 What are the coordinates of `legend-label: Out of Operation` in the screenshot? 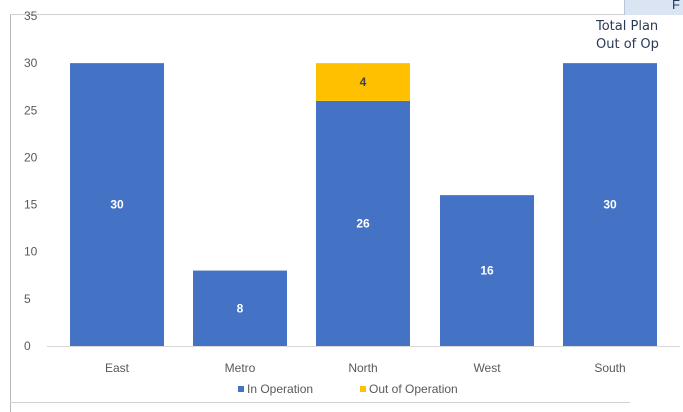 It's located at (413, 389).